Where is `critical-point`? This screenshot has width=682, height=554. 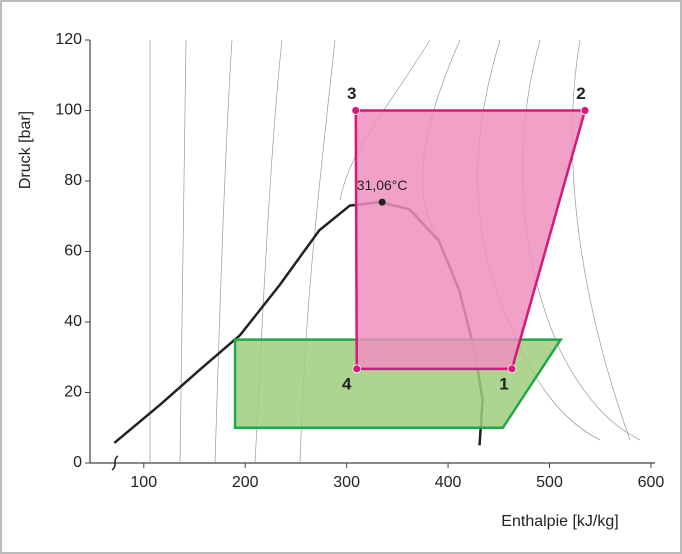
critical-point is located at coordinates (382, 202).